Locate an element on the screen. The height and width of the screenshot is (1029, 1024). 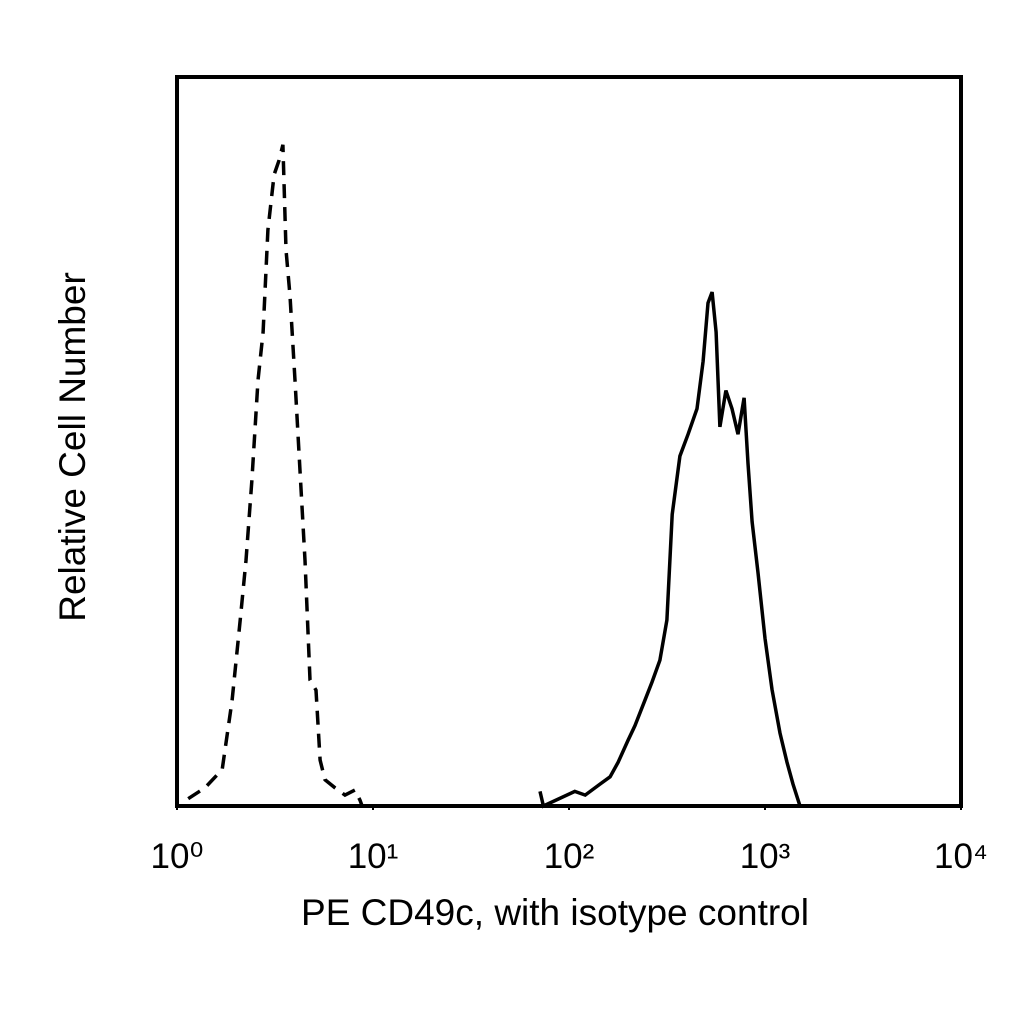
x-tick-label: 10⁴ is located at coordinates (961, 856).